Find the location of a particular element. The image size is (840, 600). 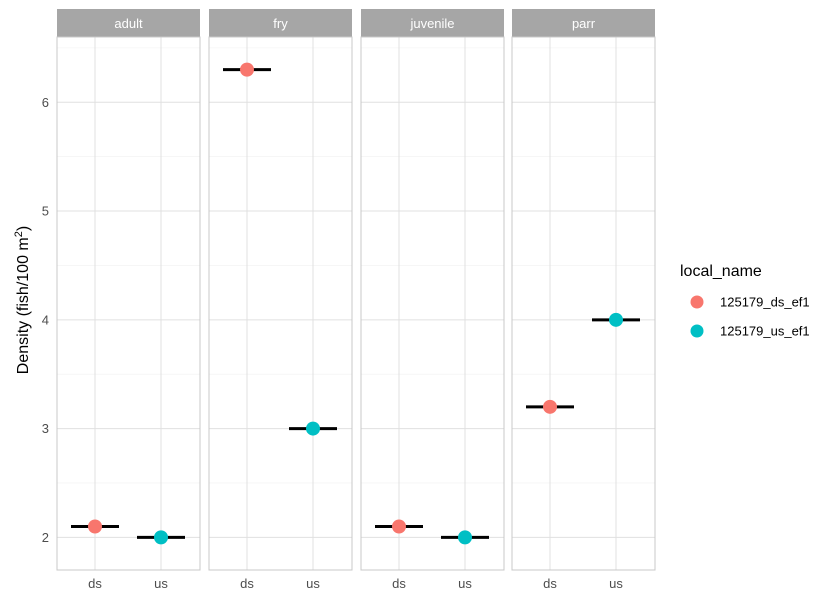

data-point-juvenile-ds is located at coordinates (399, 526).